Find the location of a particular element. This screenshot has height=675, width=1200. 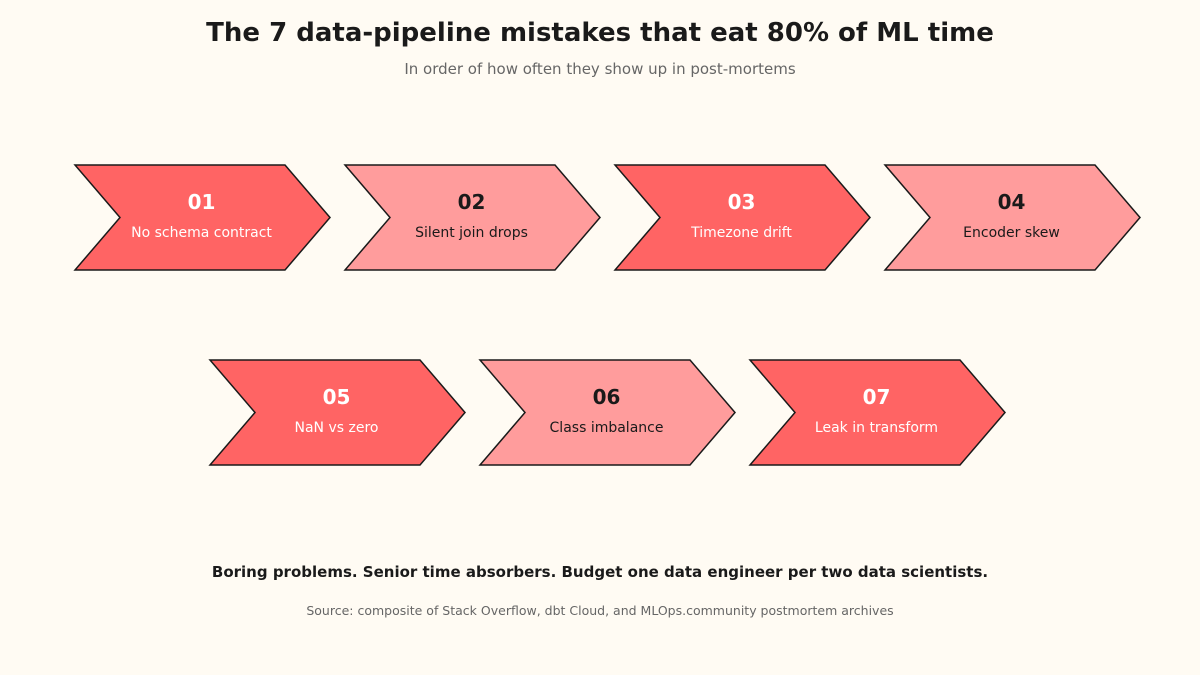

step-label: Silent join drops is located at coordinates (471, 233).